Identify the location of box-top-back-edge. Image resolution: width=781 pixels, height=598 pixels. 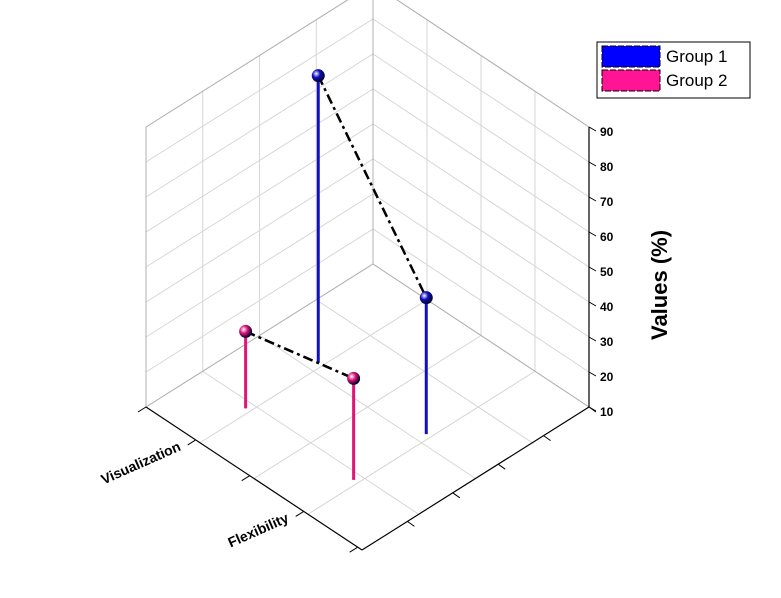
(367, 64).